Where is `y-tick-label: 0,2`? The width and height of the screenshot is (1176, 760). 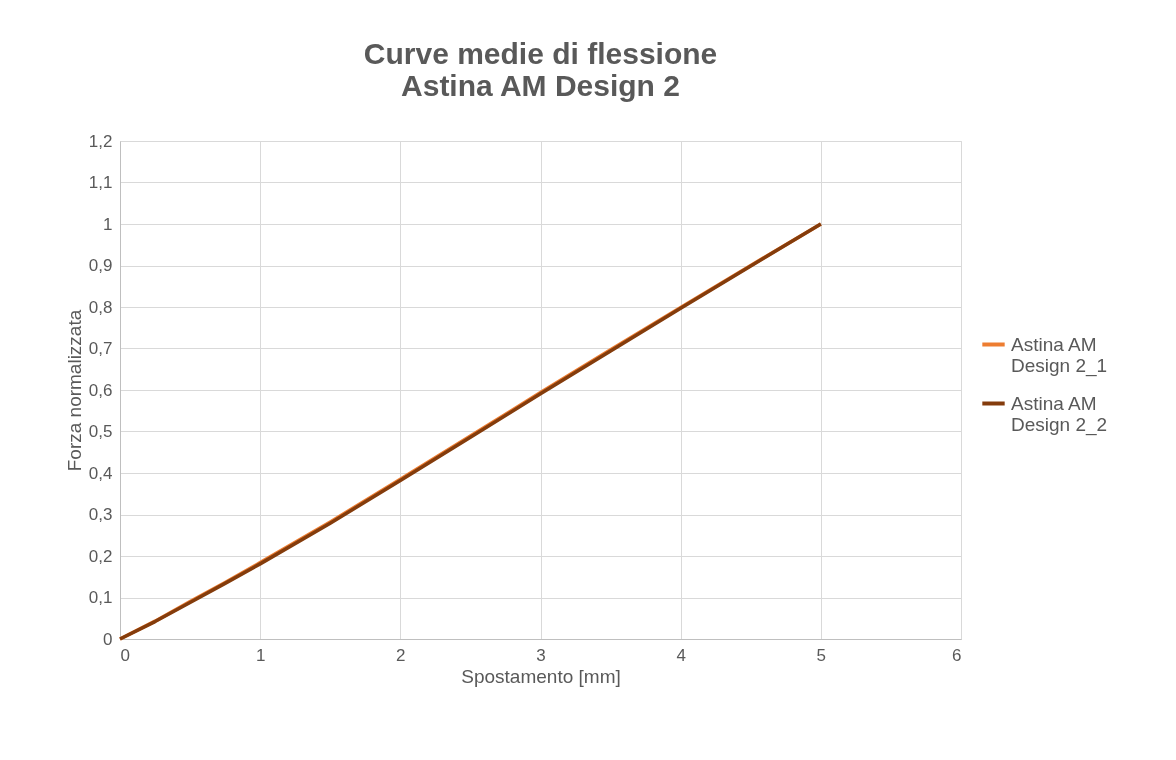 y-tick-label: 0,2 is located at coordinates (100, 556).